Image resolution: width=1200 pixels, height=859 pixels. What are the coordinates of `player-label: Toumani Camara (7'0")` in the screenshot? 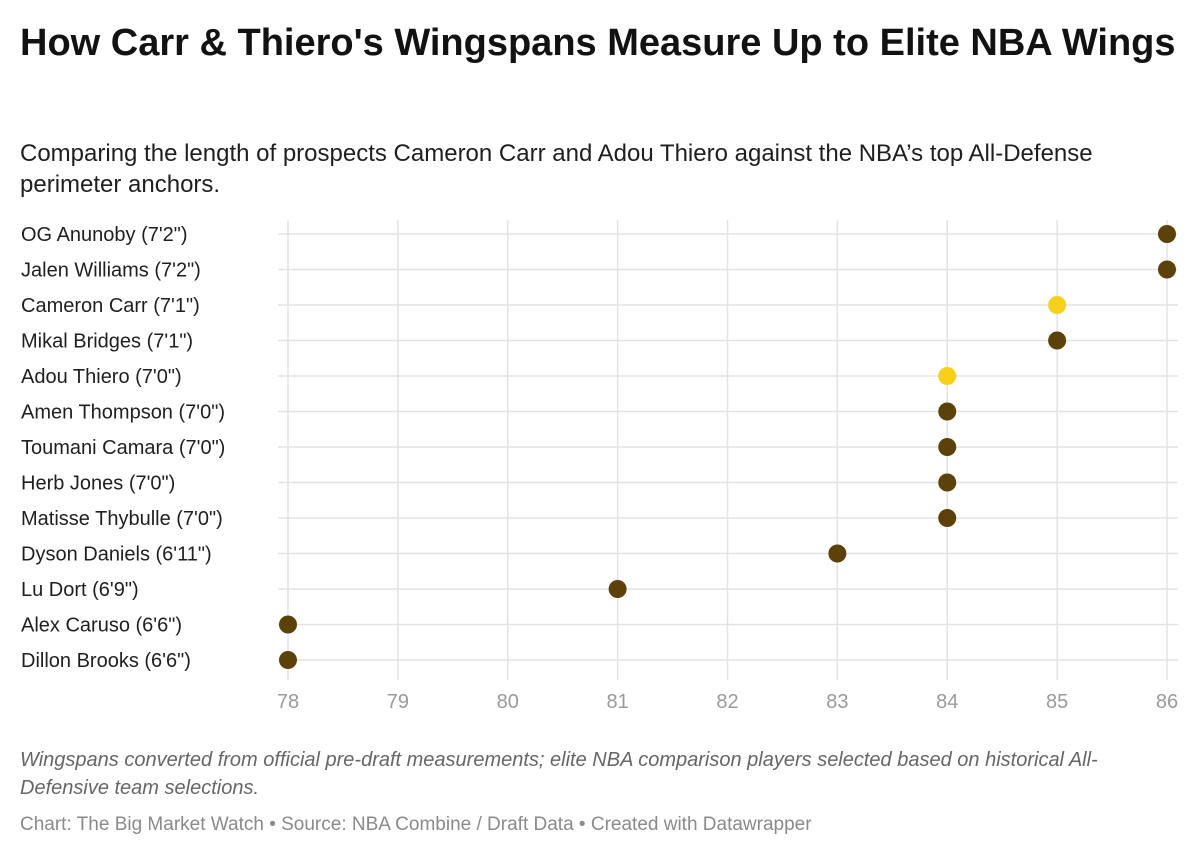 It's located at (123, 448).